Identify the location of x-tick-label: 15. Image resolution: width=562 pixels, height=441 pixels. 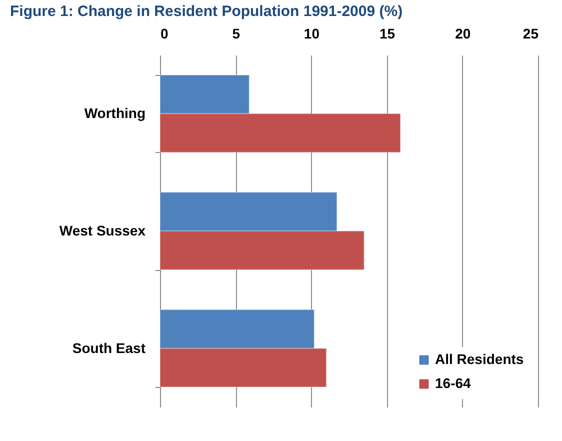
(388, 34).